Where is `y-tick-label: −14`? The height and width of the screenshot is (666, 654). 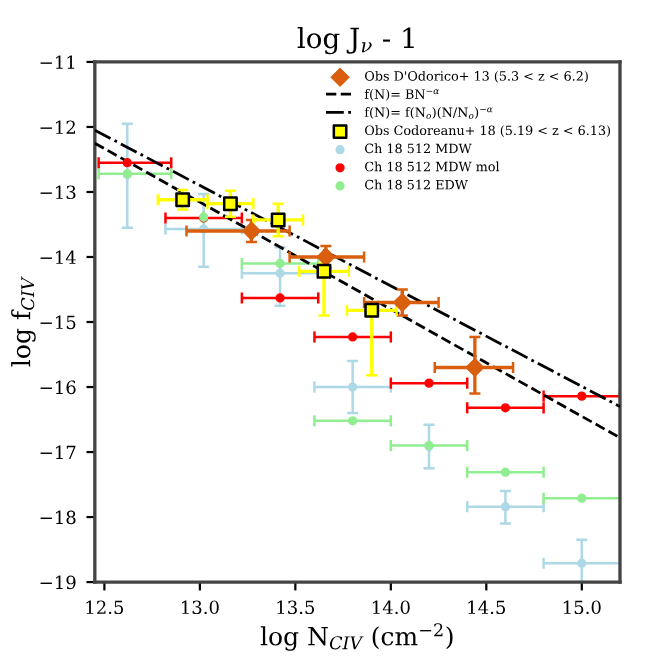
y-tick-label: −14 is located at coordinates (58, 257).